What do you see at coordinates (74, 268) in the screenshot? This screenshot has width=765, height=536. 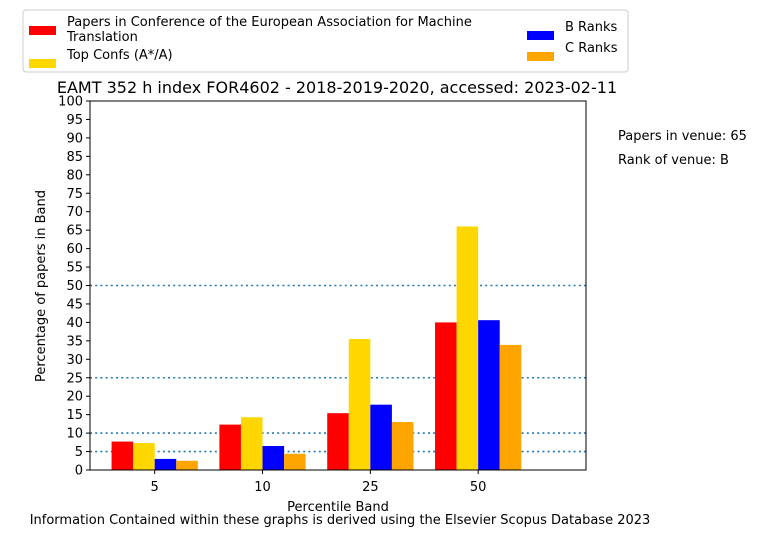 I see `y-tick-label: 55` at bounding box center [74, 268].